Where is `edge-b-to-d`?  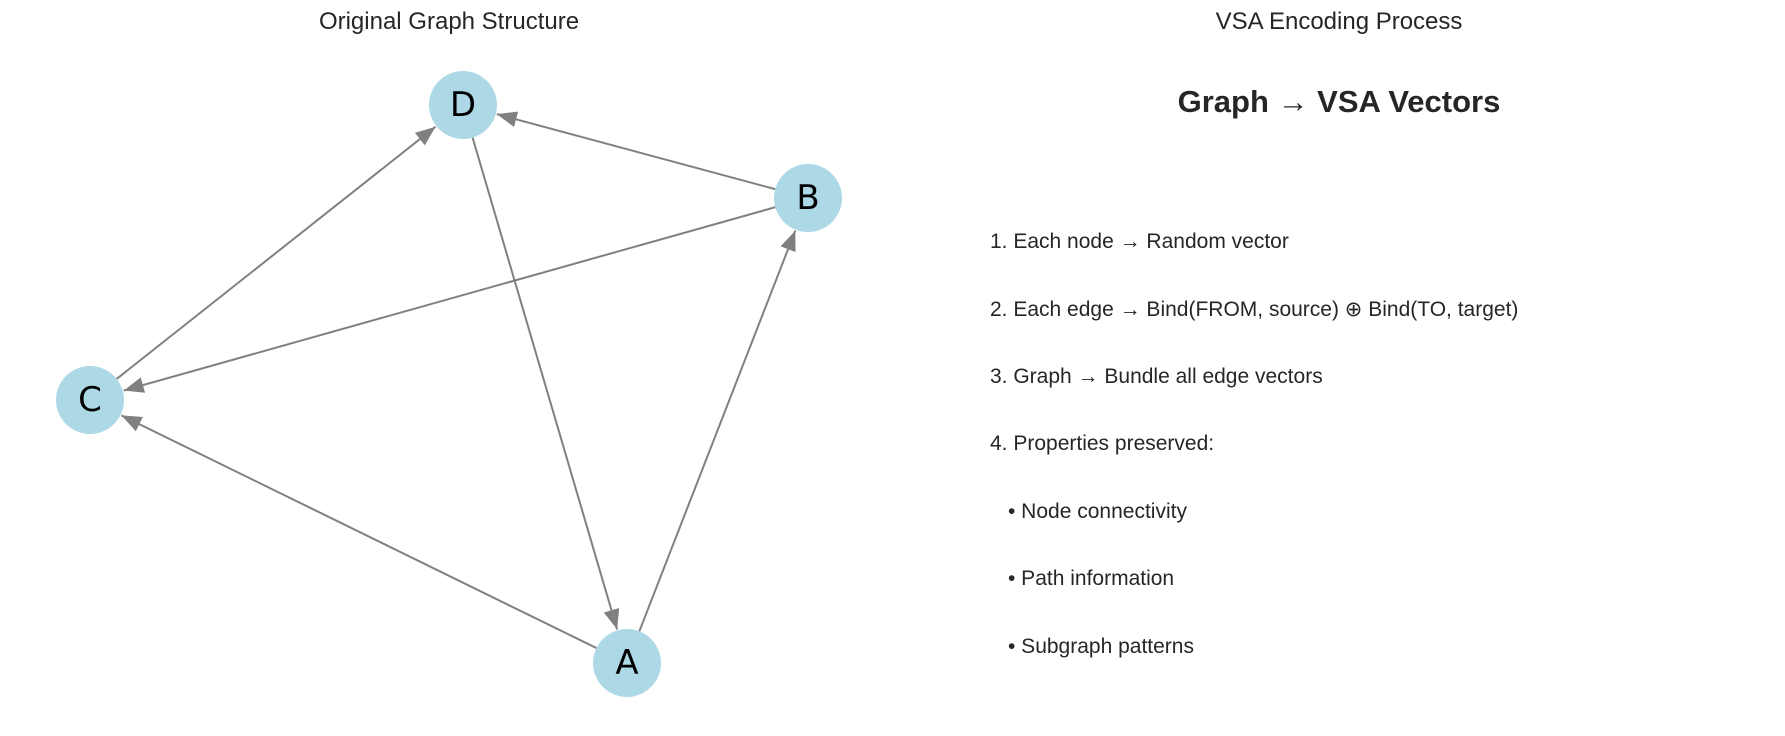 edge-b-to-d is located at coordinates (636, 151).